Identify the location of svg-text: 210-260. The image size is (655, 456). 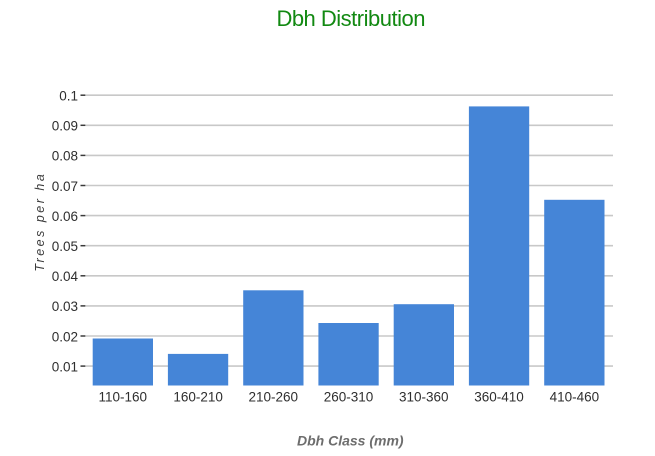
(274, 397).